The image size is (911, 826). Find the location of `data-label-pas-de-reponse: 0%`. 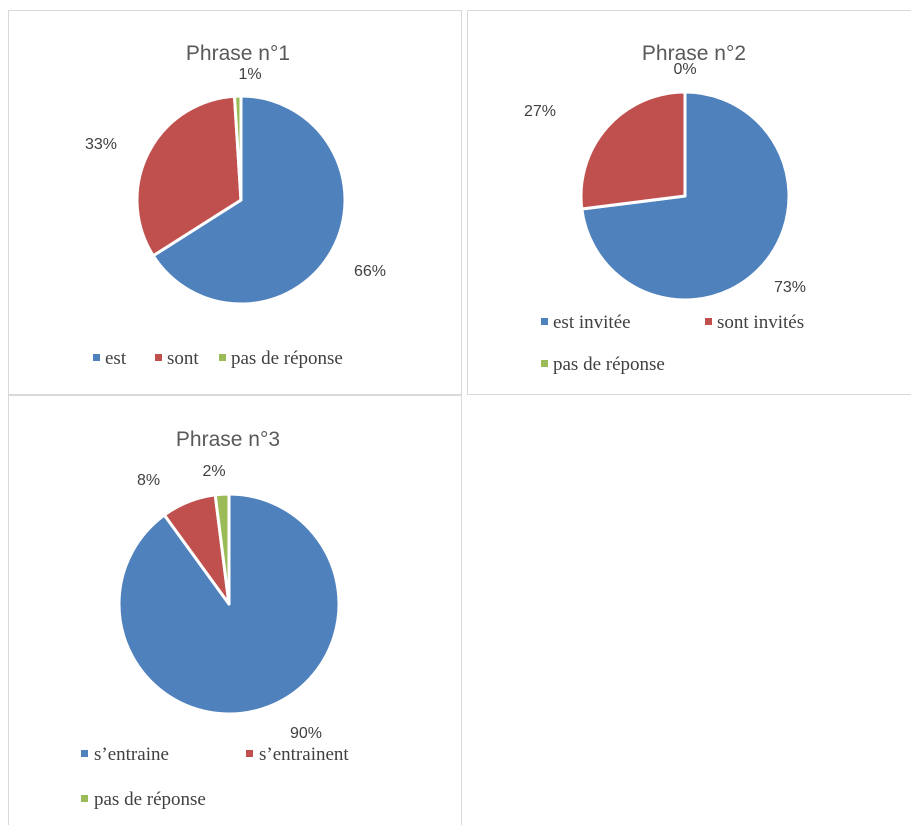

data-label-pas-de-reponse: 0% is located at coordinates (684, 69).